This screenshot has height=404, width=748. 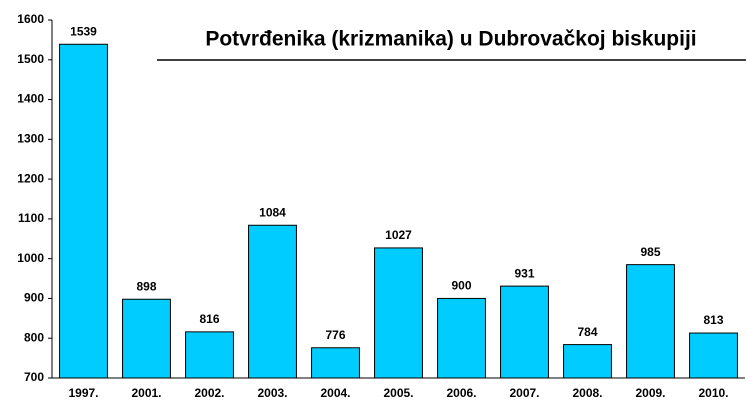 What do you see at coordinates (83, 31) in the screenshot?
I see `data-label: 1539` at bounding box center [83, 31].